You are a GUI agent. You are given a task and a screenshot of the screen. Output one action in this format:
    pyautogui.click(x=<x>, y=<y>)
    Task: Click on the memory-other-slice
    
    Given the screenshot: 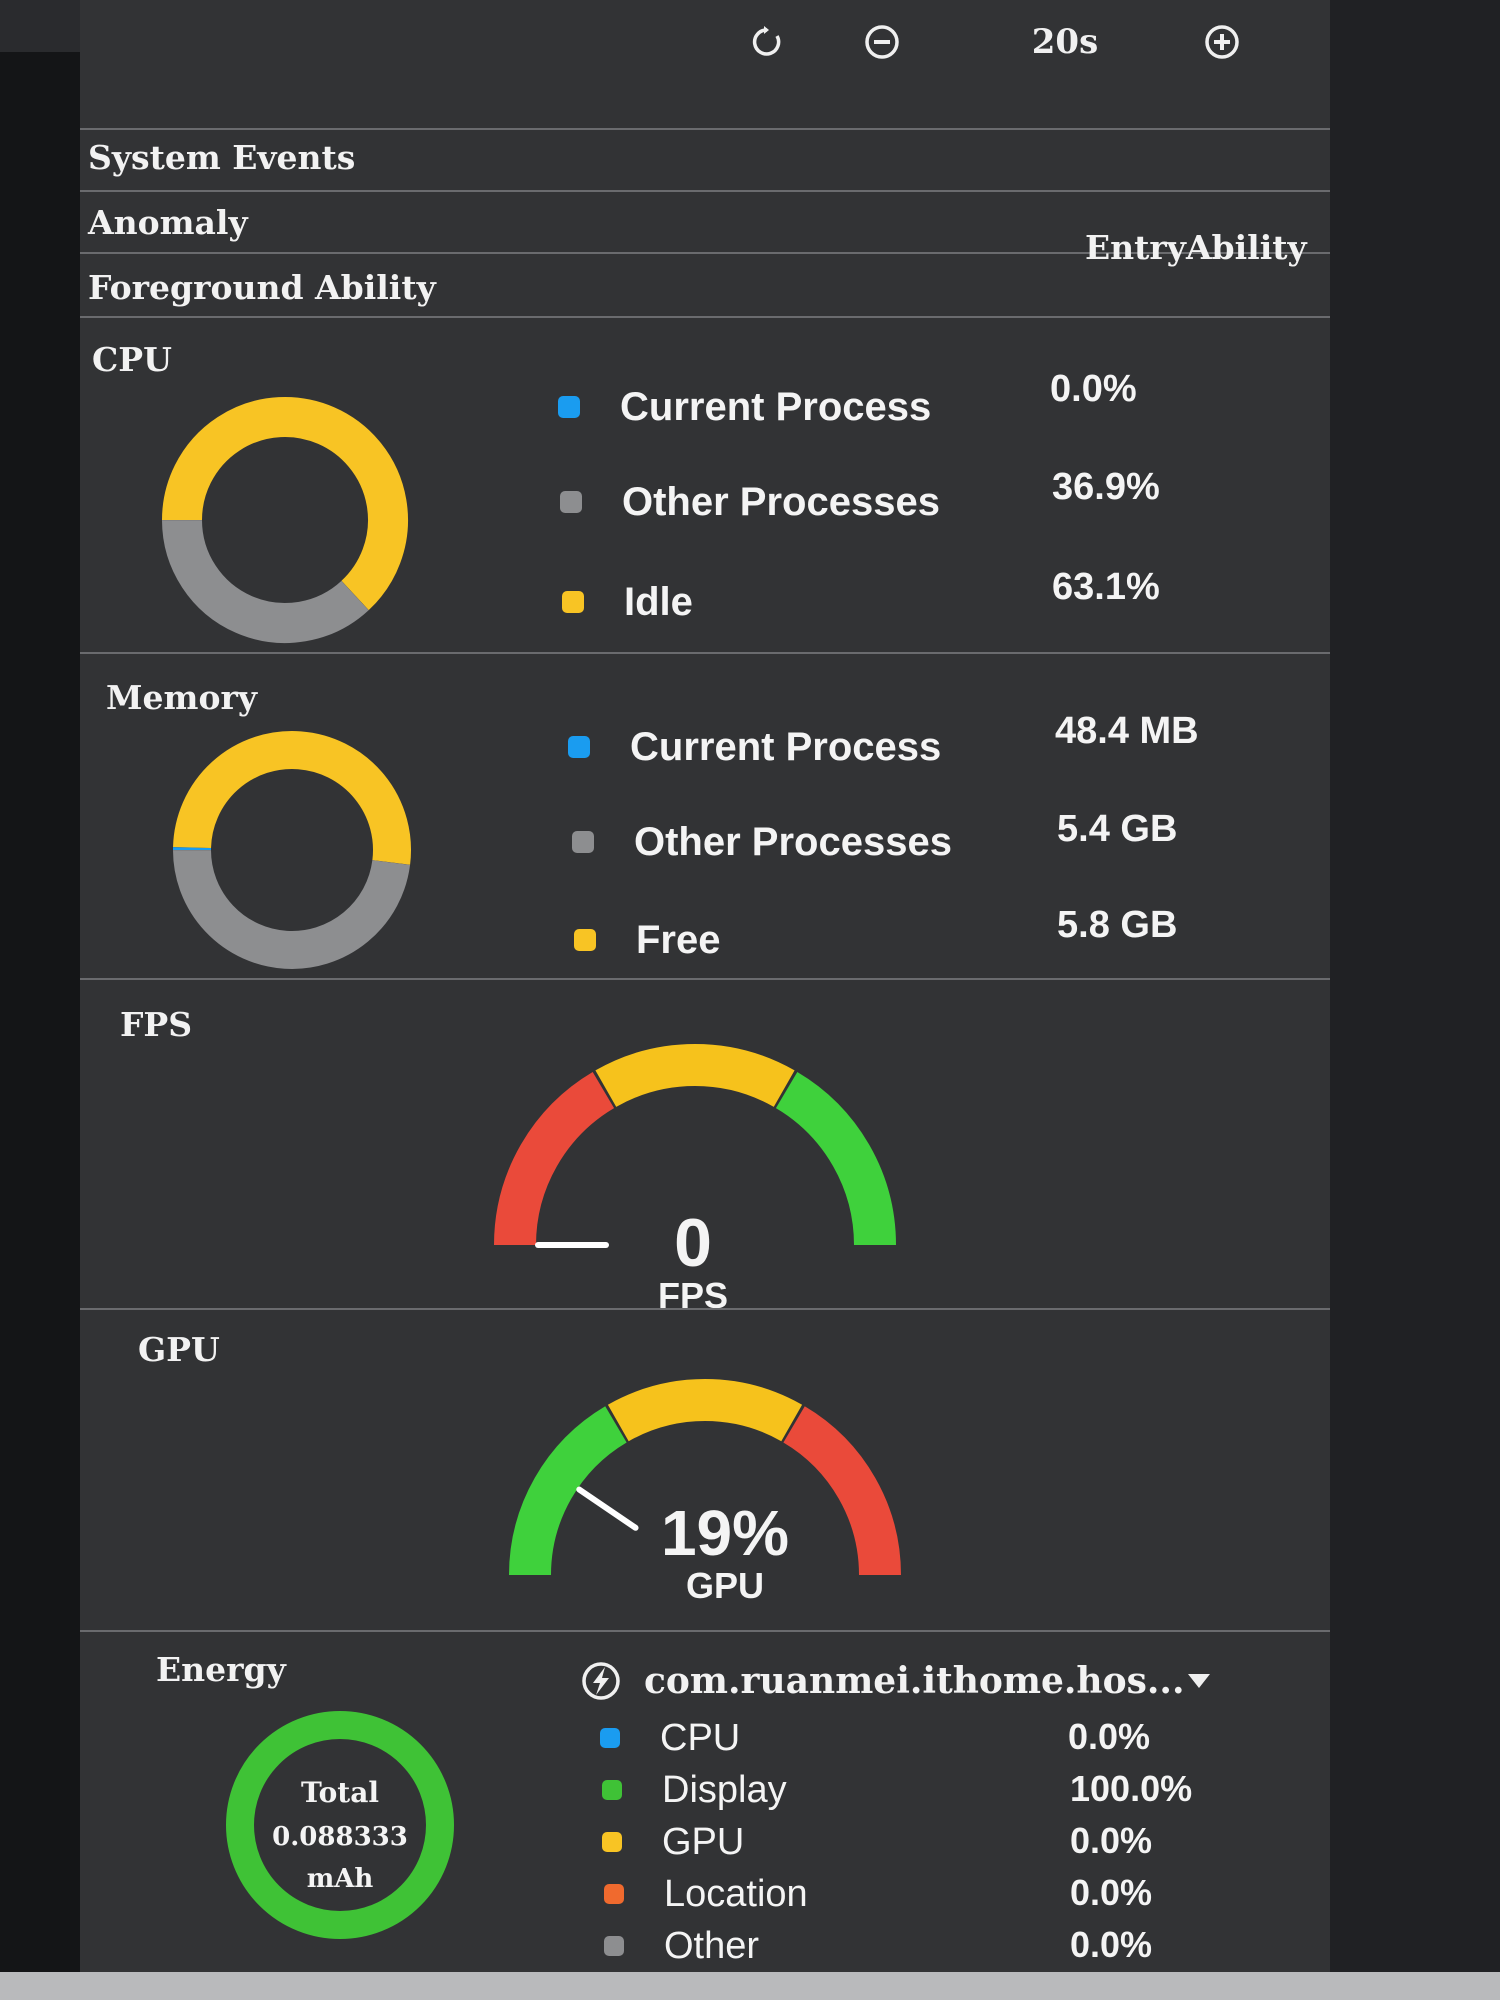 What is the action you would take?
    pyautogui.click(x=292, y=909)
    